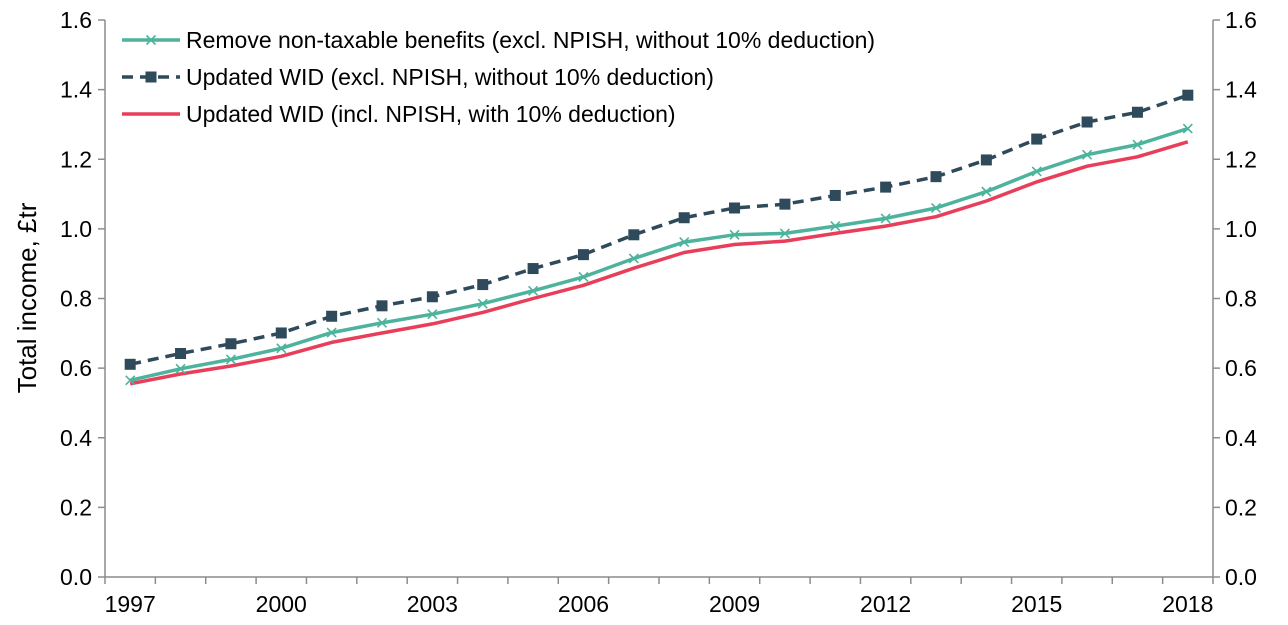  I want to click on y-tick-label-right: 0.4, so click(1241, 438).